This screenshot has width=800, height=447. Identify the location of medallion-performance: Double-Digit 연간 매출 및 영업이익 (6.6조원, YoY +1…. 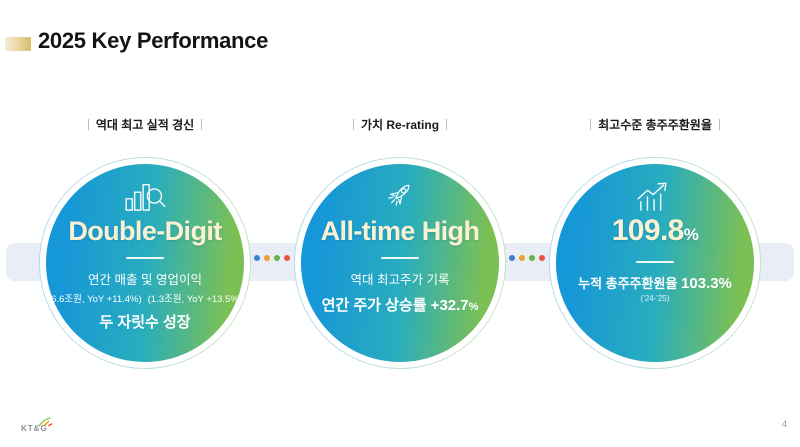
(145, 263).